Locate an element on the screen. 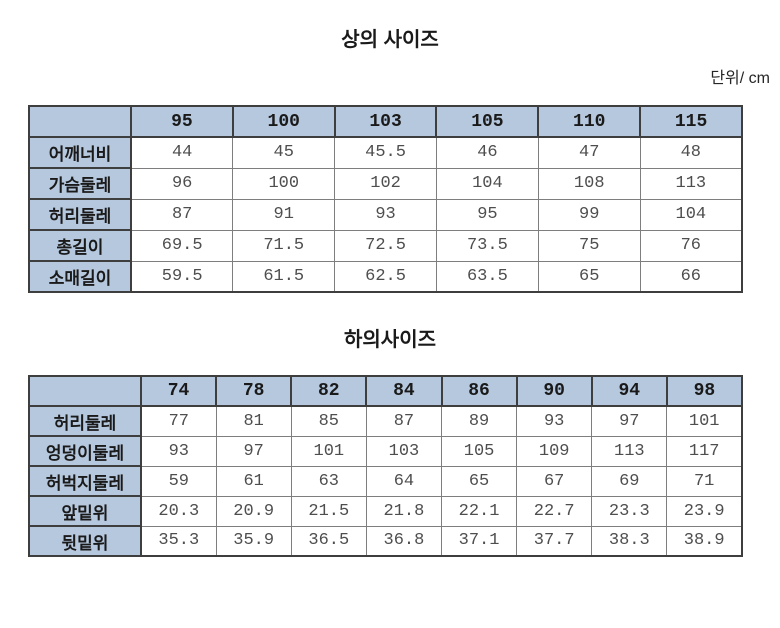 Image resolution: width=780 pixels, height=628 pixels. measurement-value-cell: 21.5 is located at coordinates (328, 511).